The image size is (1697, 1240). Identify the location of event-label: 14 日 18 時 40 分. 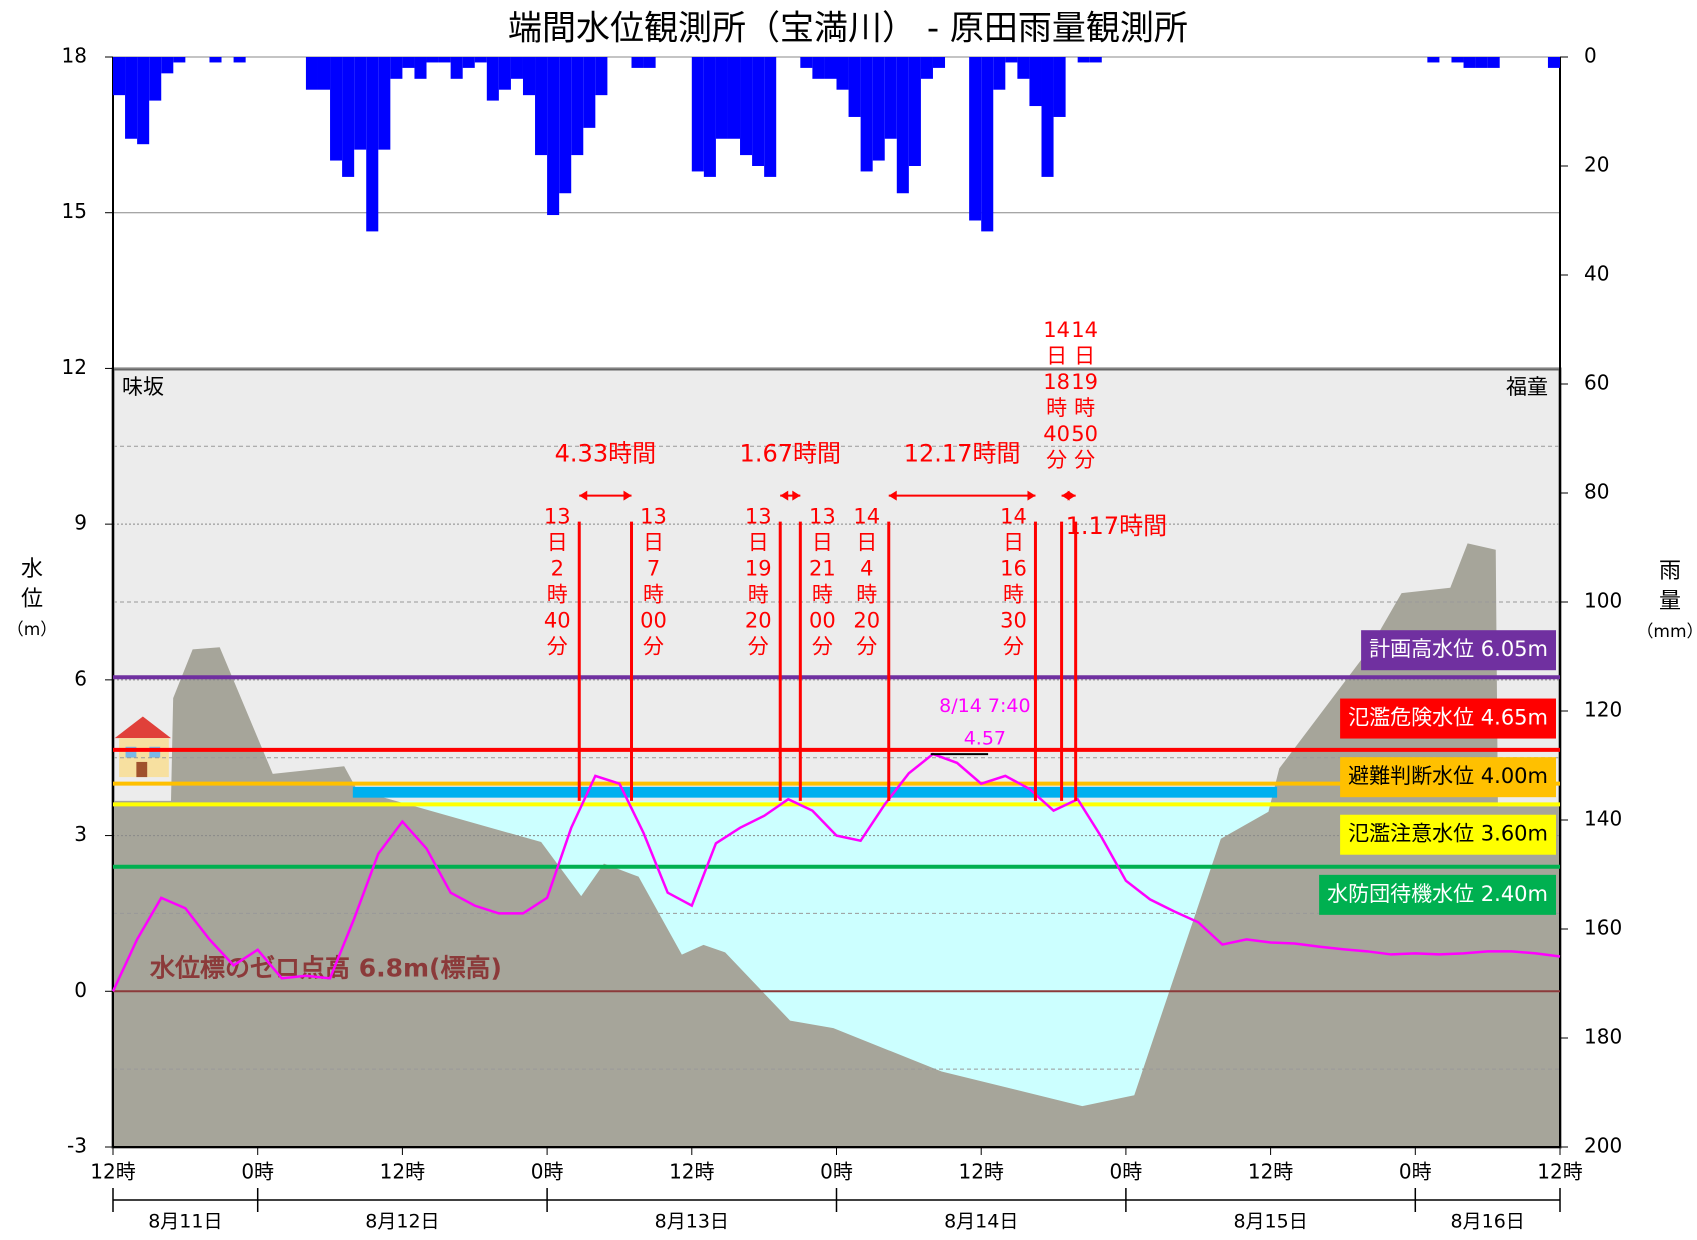
(1056, 395).